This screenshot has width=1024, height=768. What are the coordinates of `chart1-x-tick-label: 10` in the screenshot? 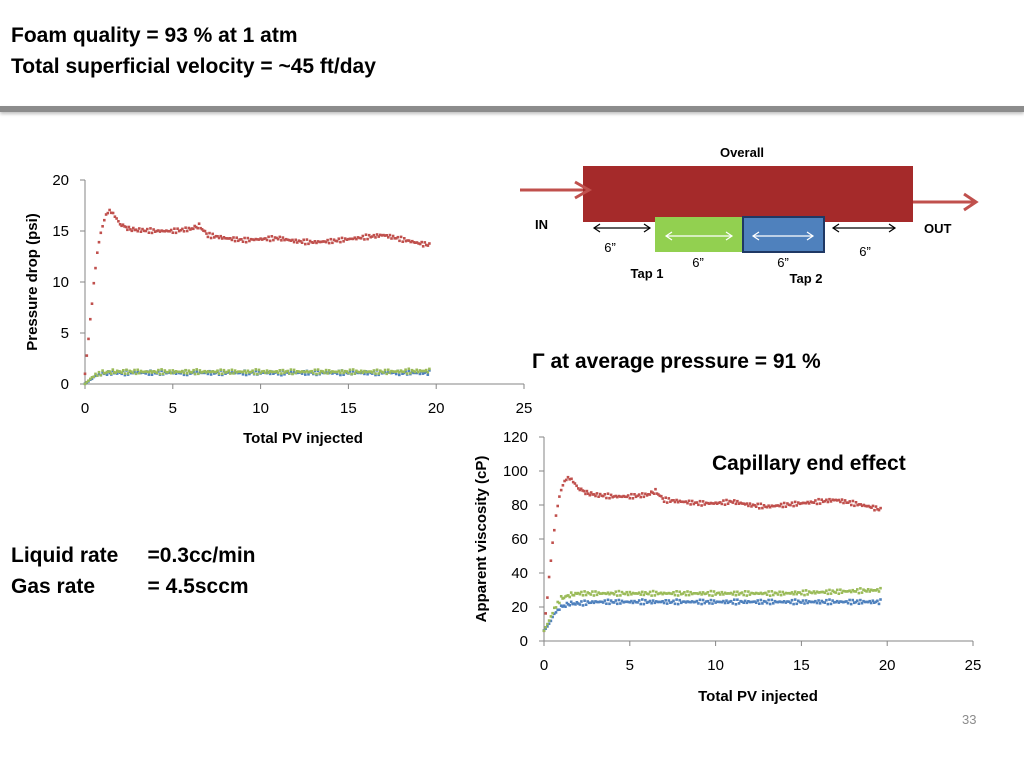 It's located at (260, 408).